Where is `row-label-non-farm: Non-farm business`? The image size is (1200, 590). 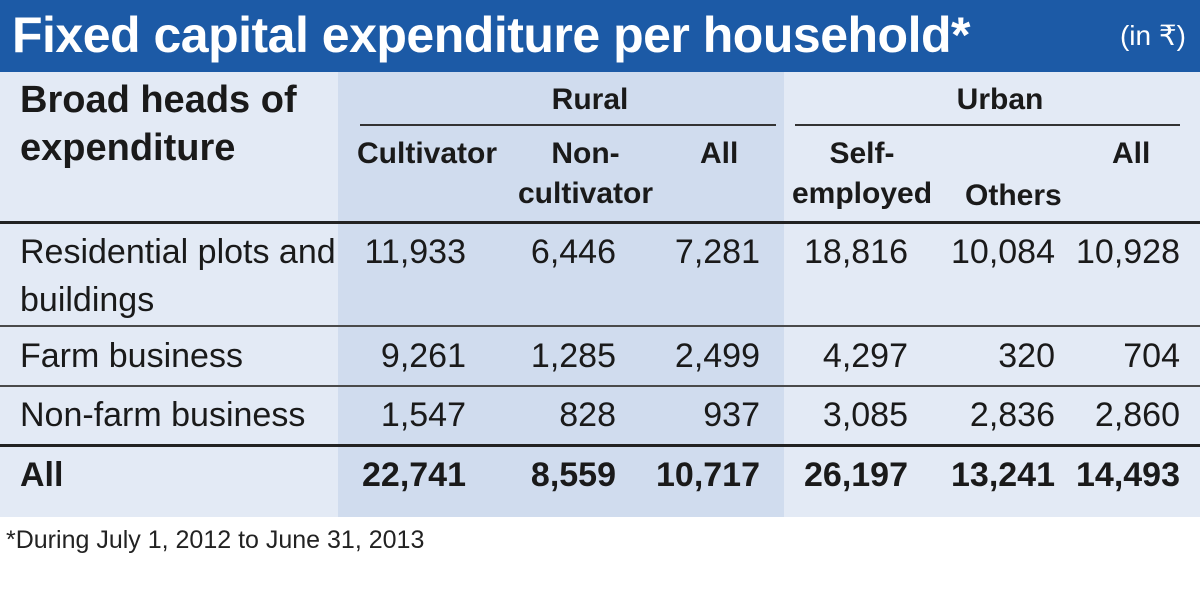 row-label-non-farm: Non-farm business is located at coordinates (163, 415).